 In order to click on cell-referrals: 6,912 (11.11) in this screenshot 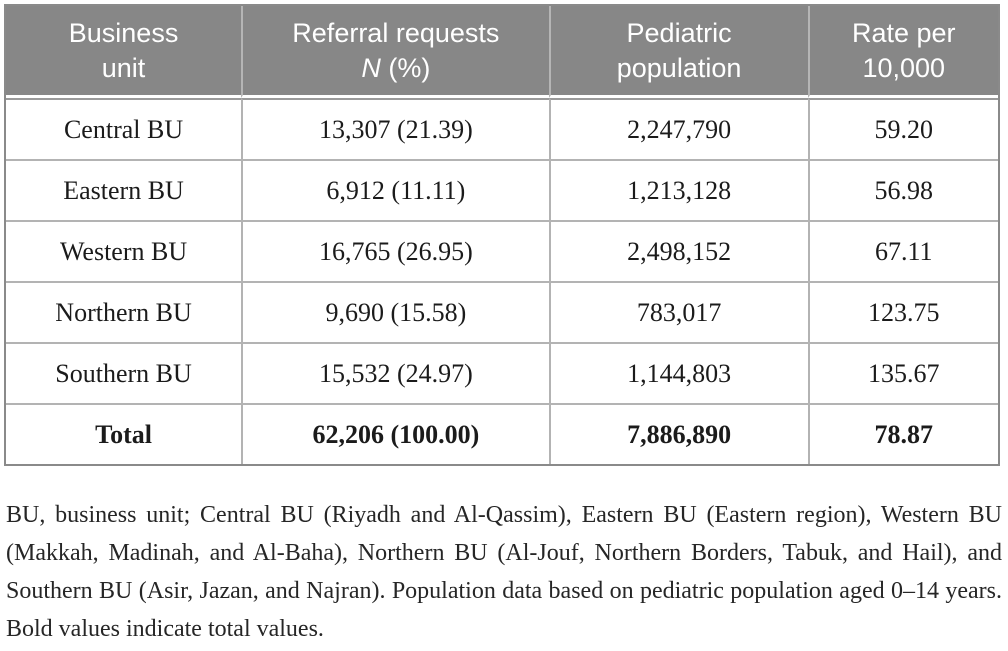, I will do `click(395, 189)`.